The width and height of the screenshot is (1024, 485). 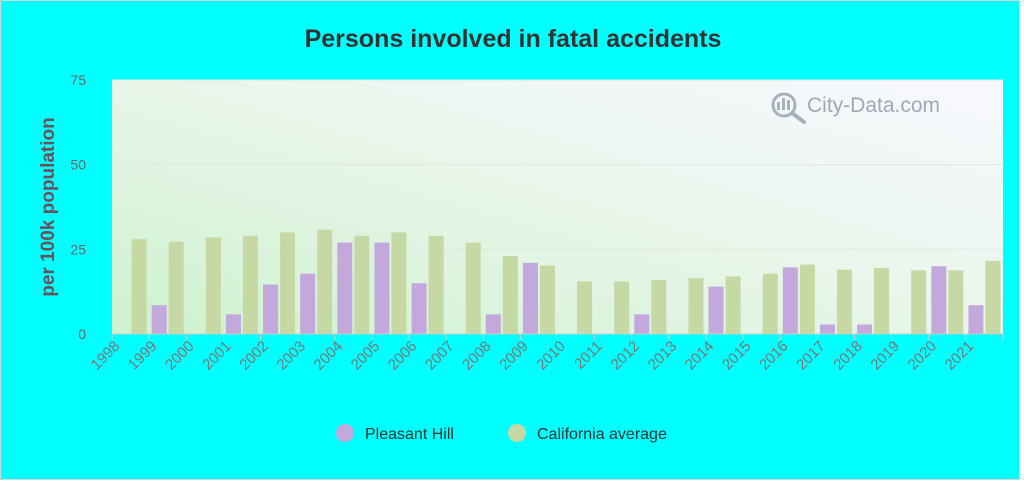 What do you see at coordinates (993, 297) in the screenshot?
I see `bar-california-average-2021` at bounding box center [993, 297].